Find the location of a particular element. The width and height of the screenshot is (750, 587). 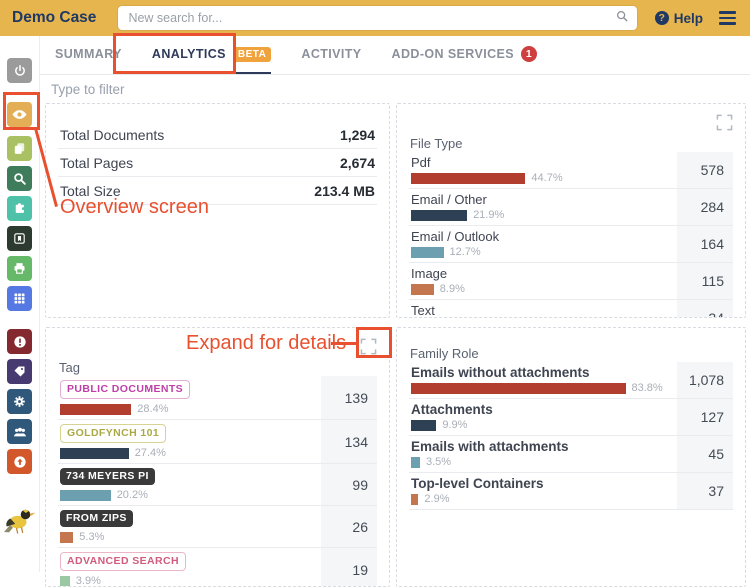

sidebar is located at coordinates (20, 304).